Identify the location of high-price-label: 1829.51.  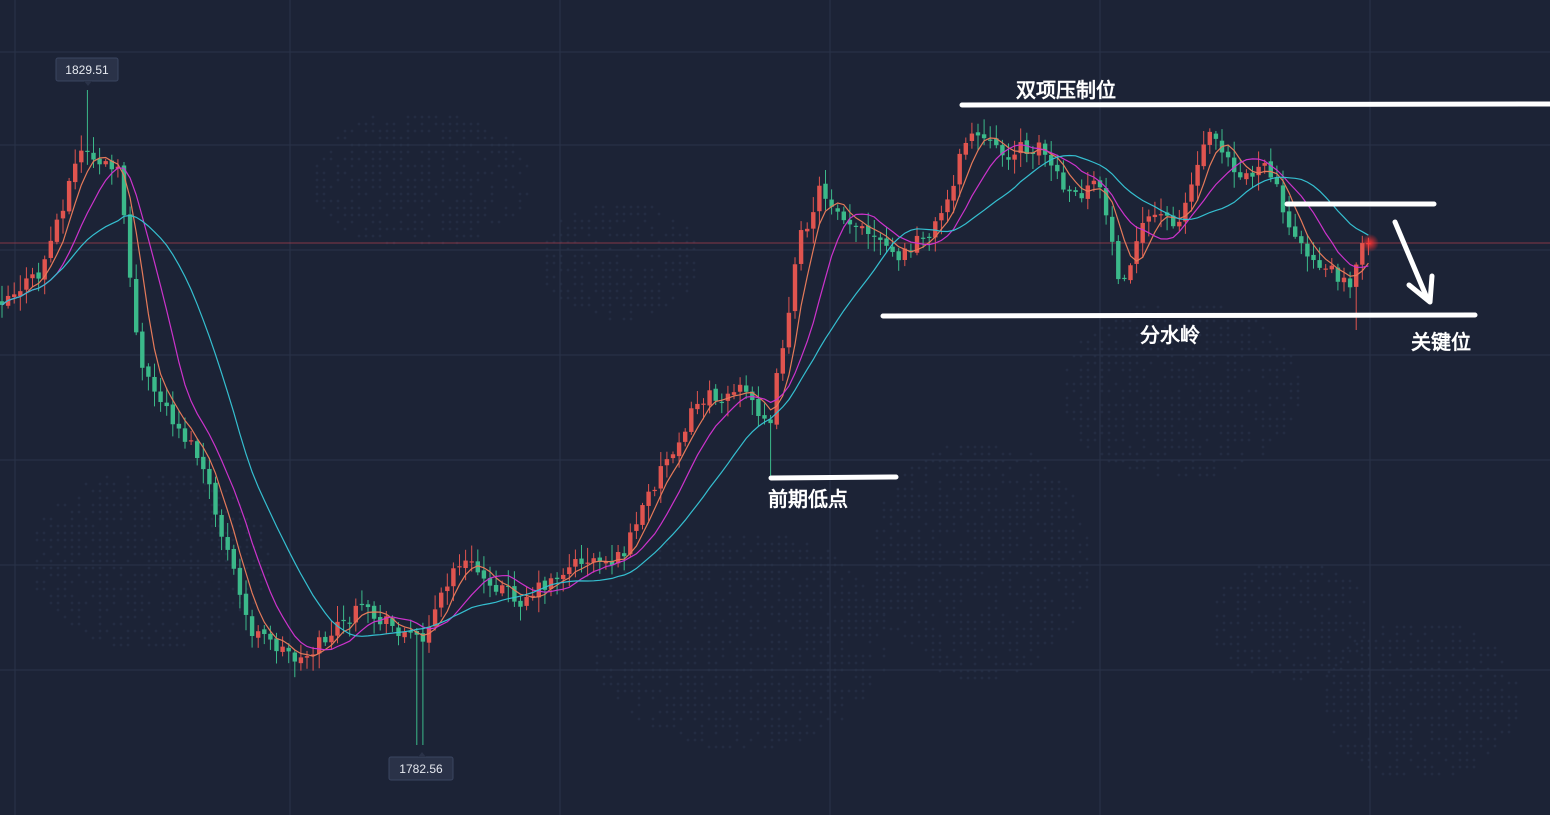
(87, 70).